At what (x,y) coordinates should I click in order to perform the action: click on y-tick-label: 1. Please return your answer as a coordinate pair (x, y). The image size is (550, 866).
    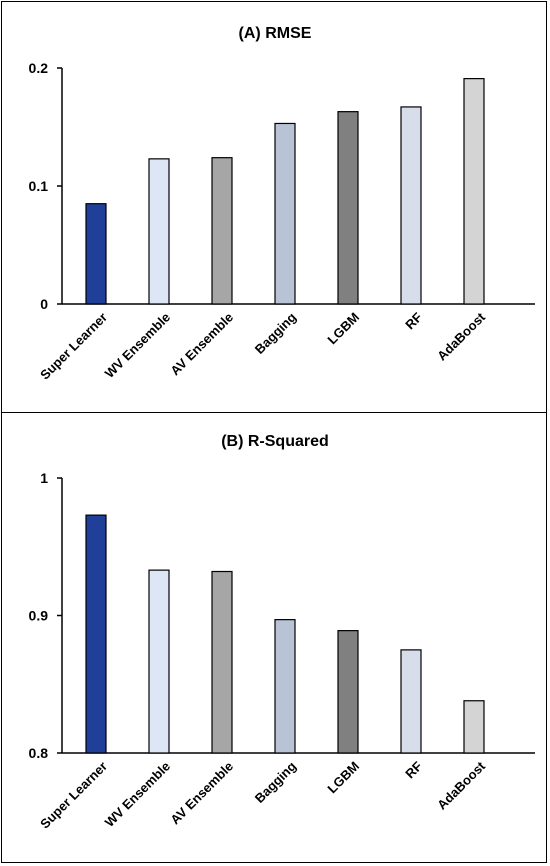
    Looking at the image, I should click on (44, 478).